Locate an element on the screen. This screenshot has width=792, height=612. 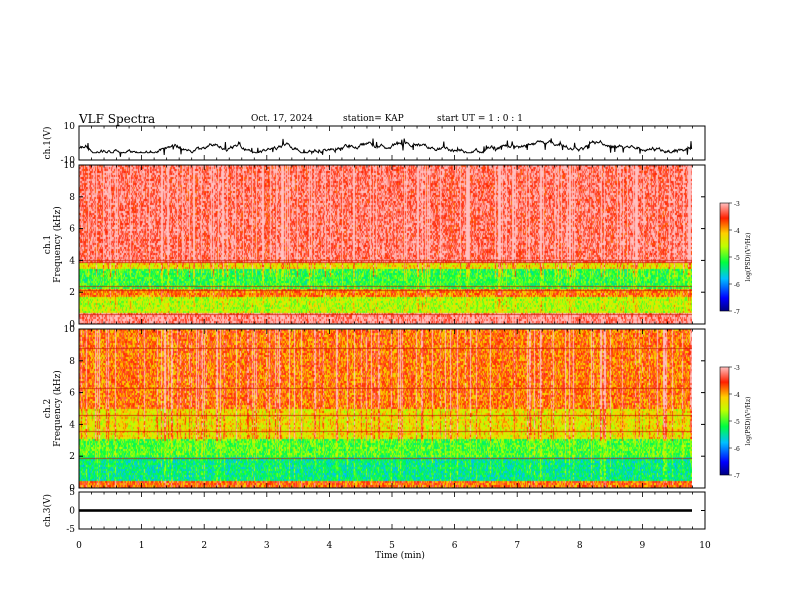
x-tick-label: 10 is located at coordinates (705, 546).